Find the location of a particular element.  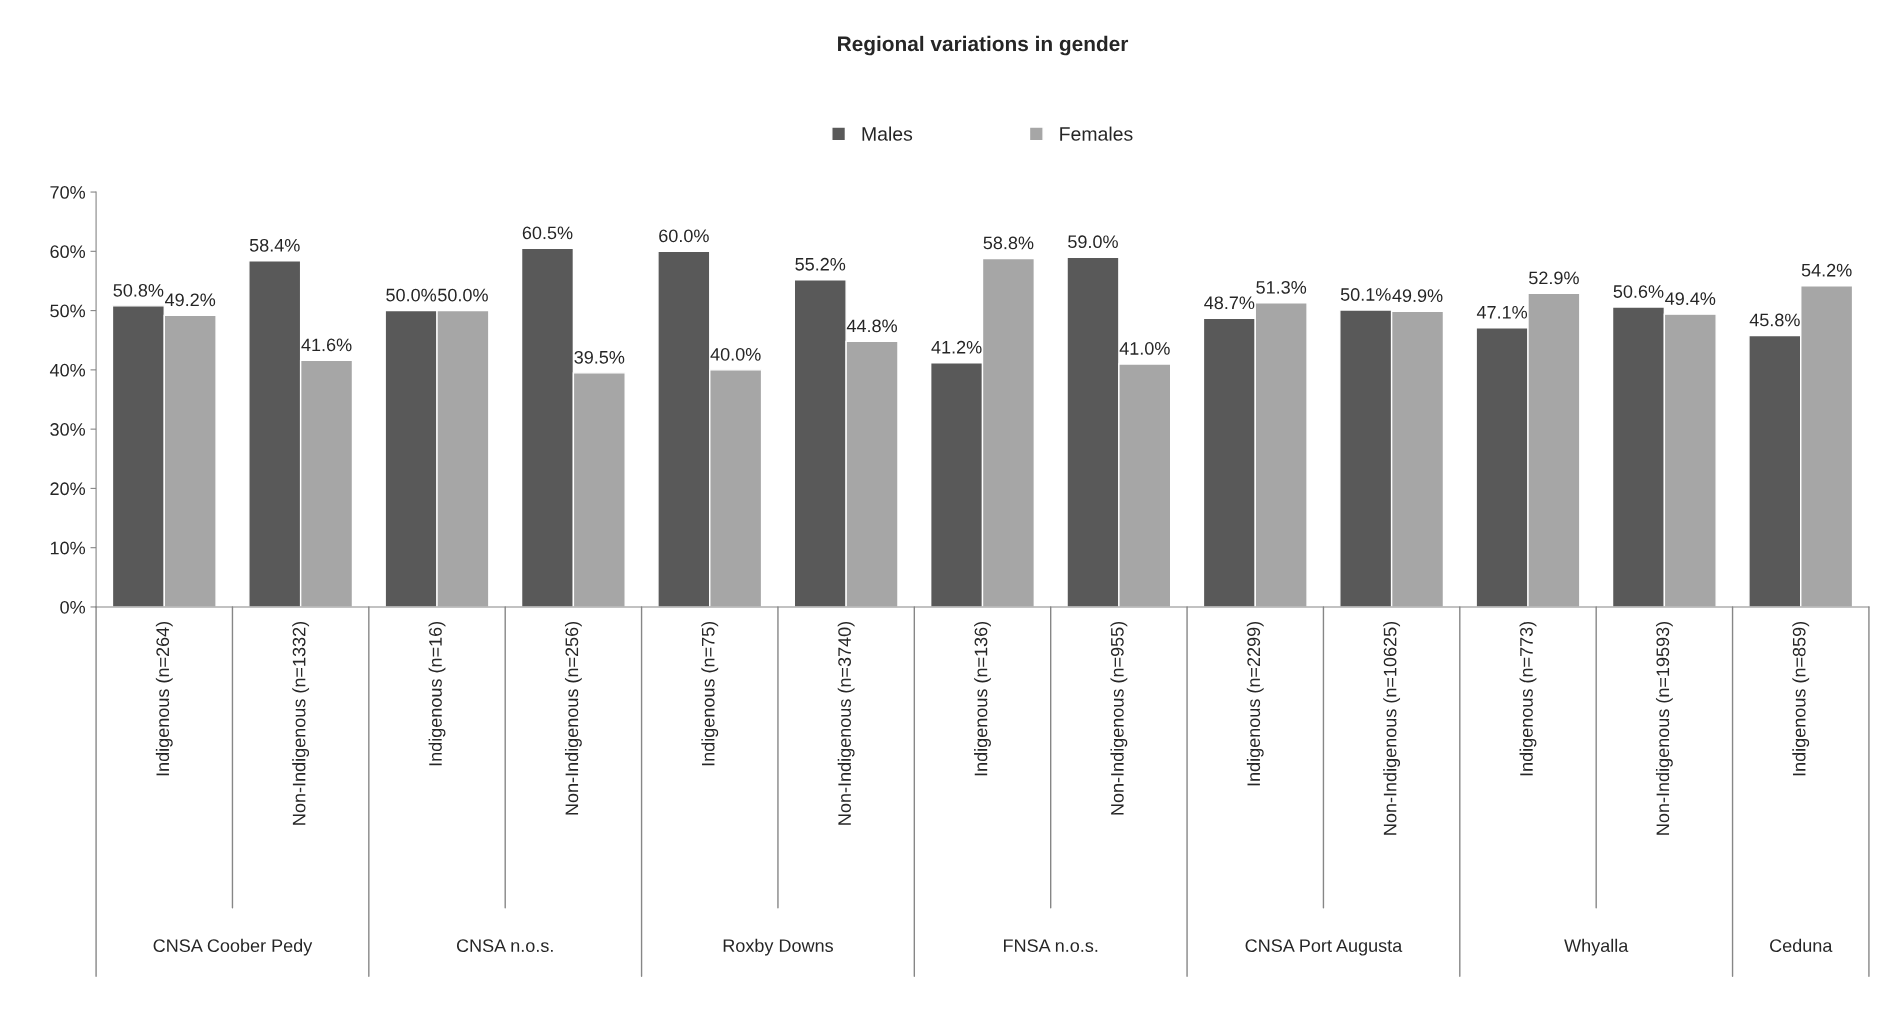

text: CNSA Coober Pedy is located at coordinates (233, 947).